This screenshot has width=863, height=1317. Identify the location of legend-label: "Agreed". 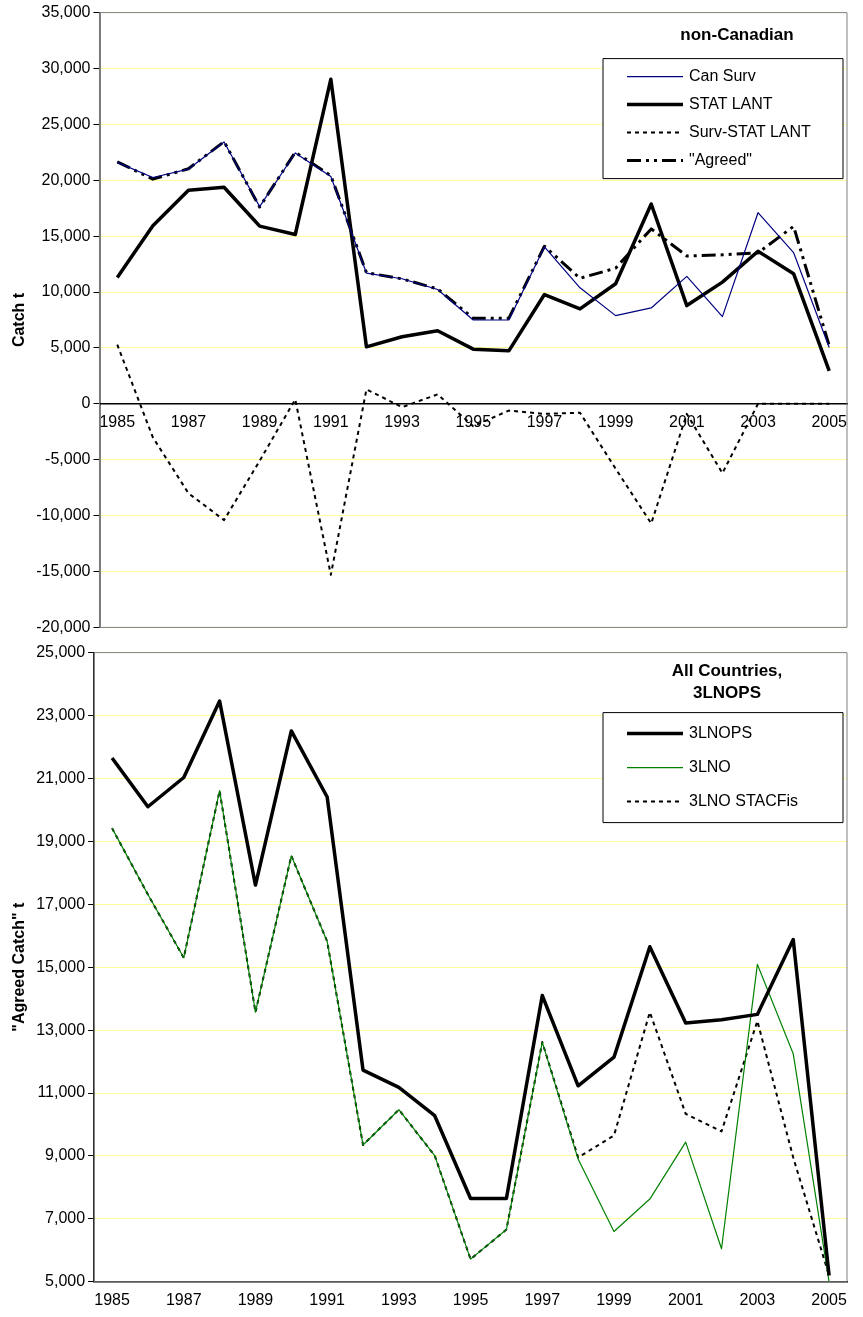
(720, 160).